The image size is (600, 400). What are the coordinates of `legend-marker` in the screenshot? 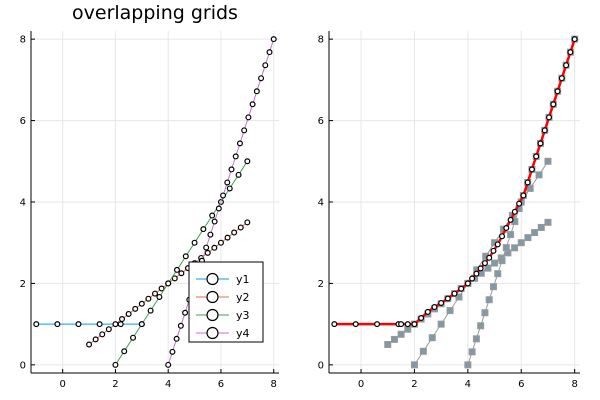 It's located at (212, 333).